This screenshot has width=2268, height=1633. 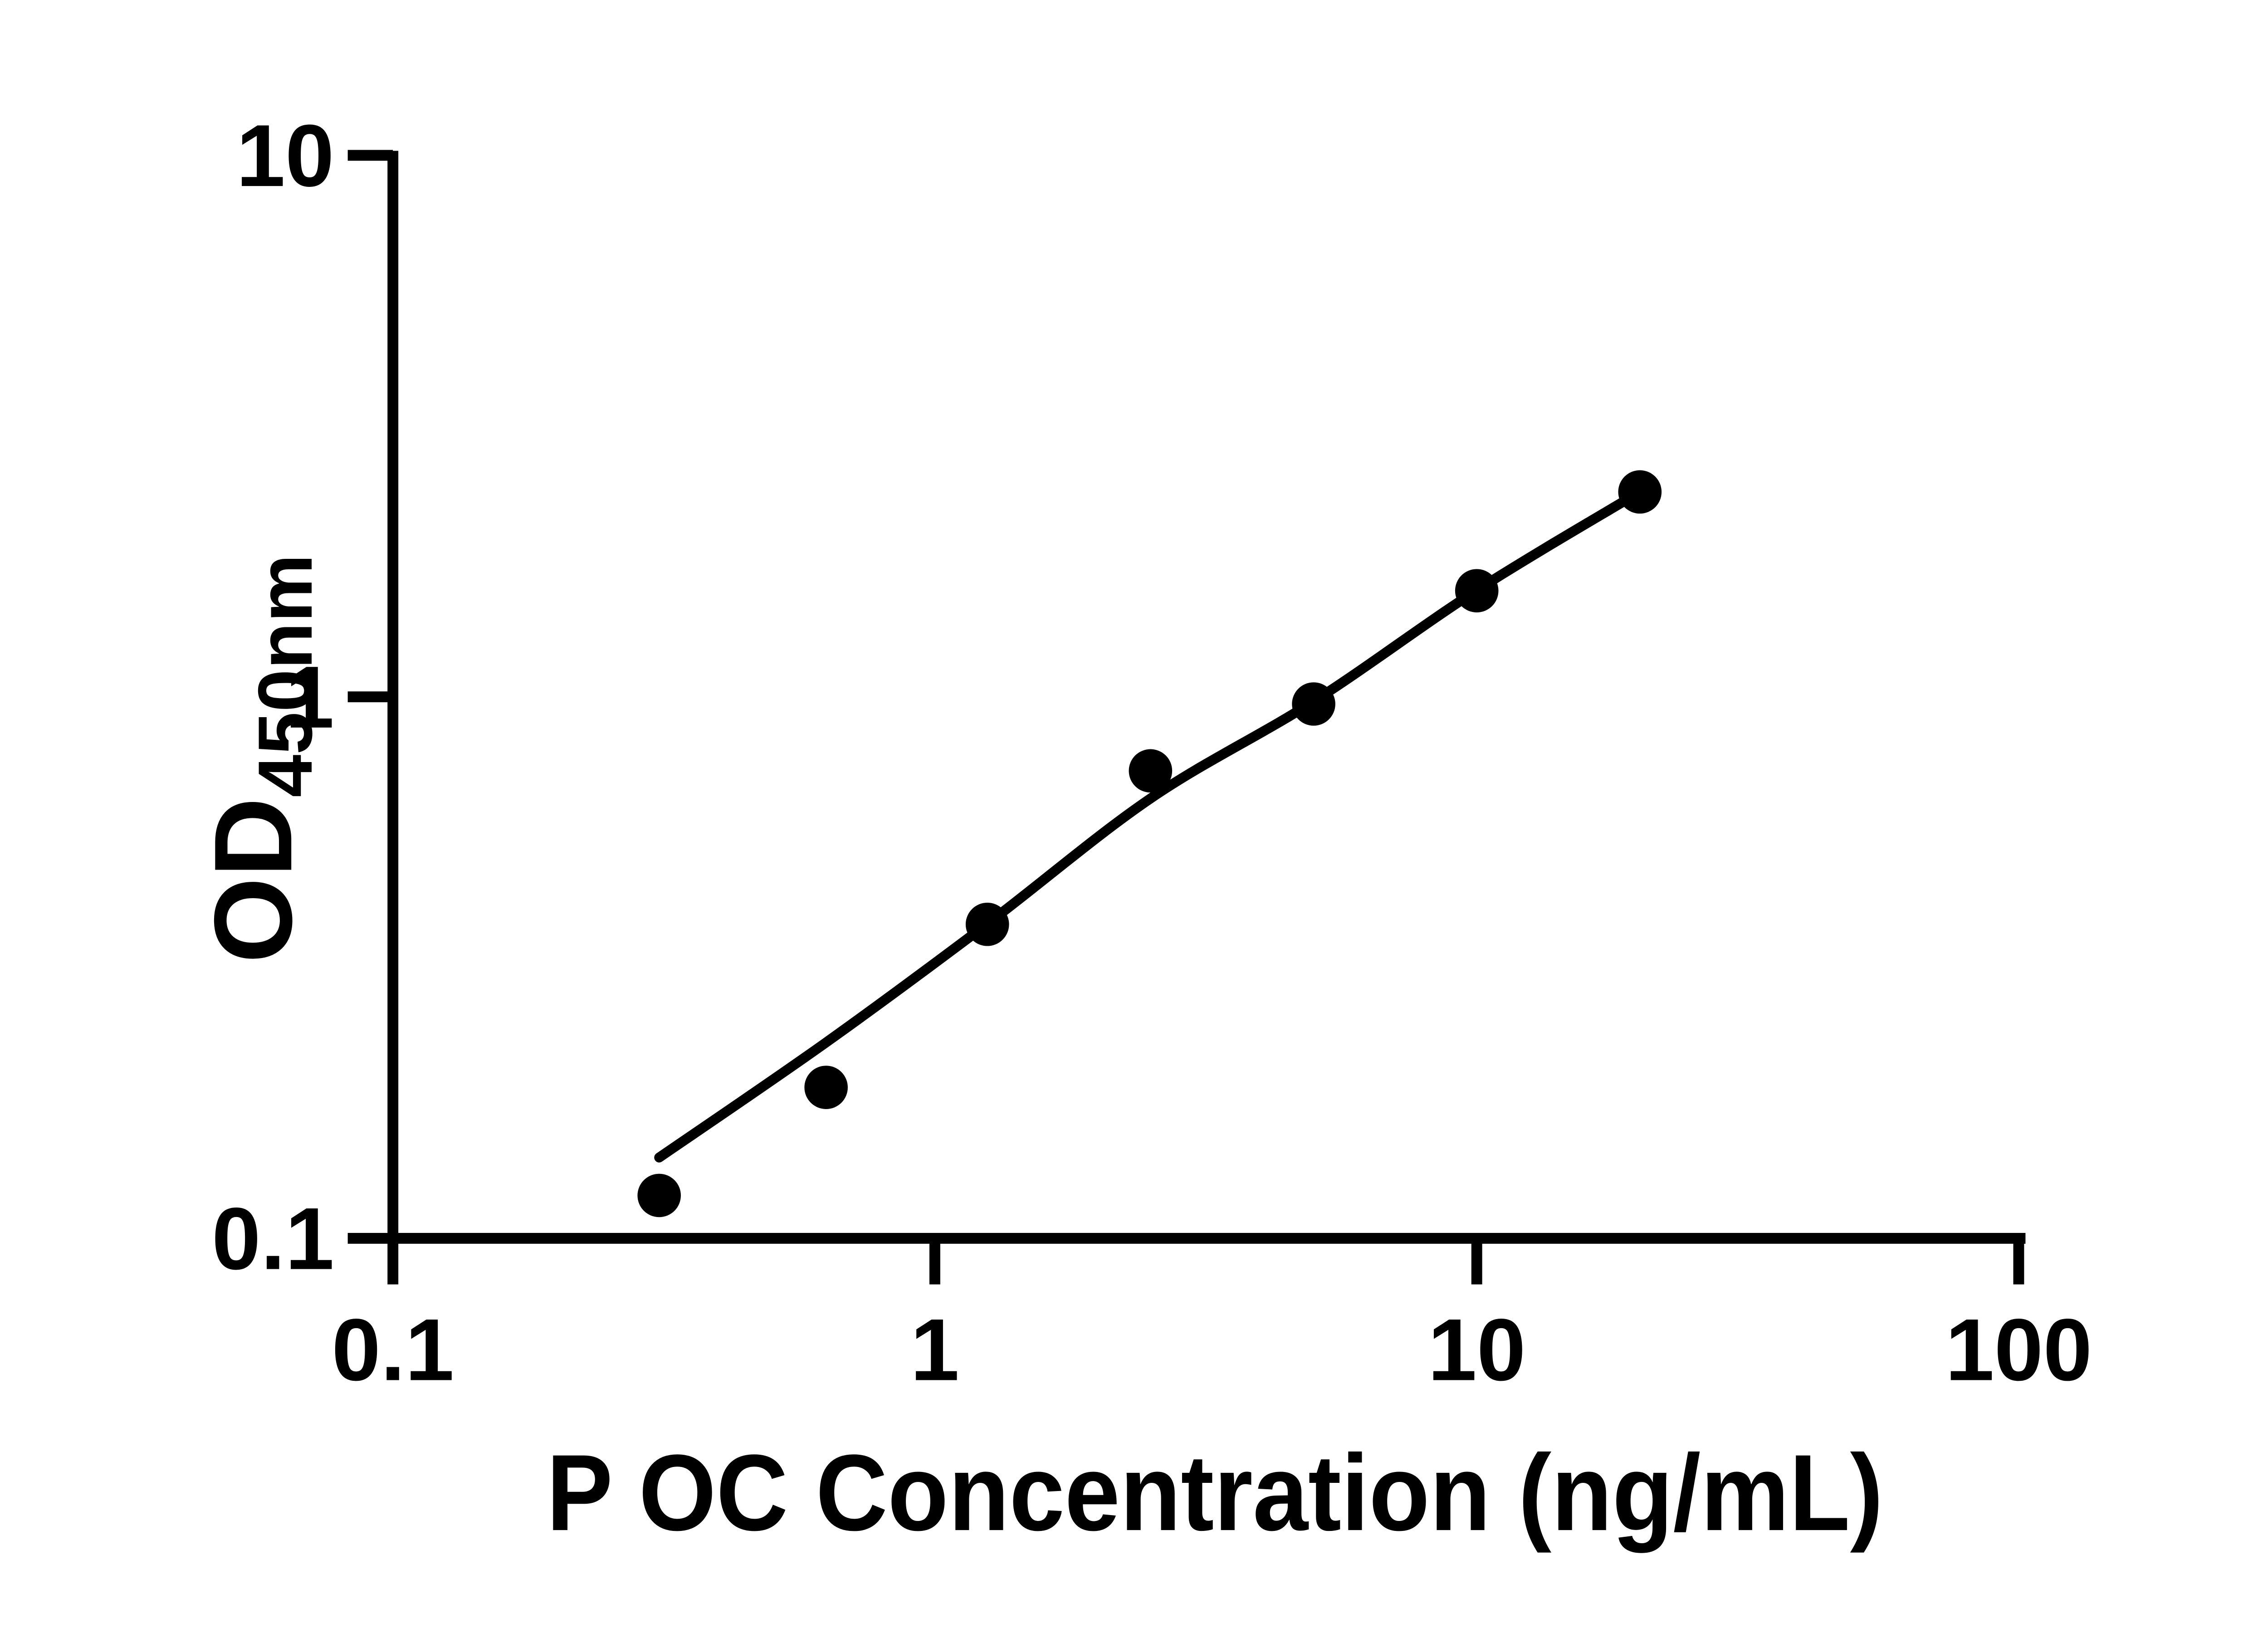 What do you see at coordinates (2019, 1350) in the screenshot?
I see `x-axis-tick-label: 100` at bounding box center [2019, 1350].